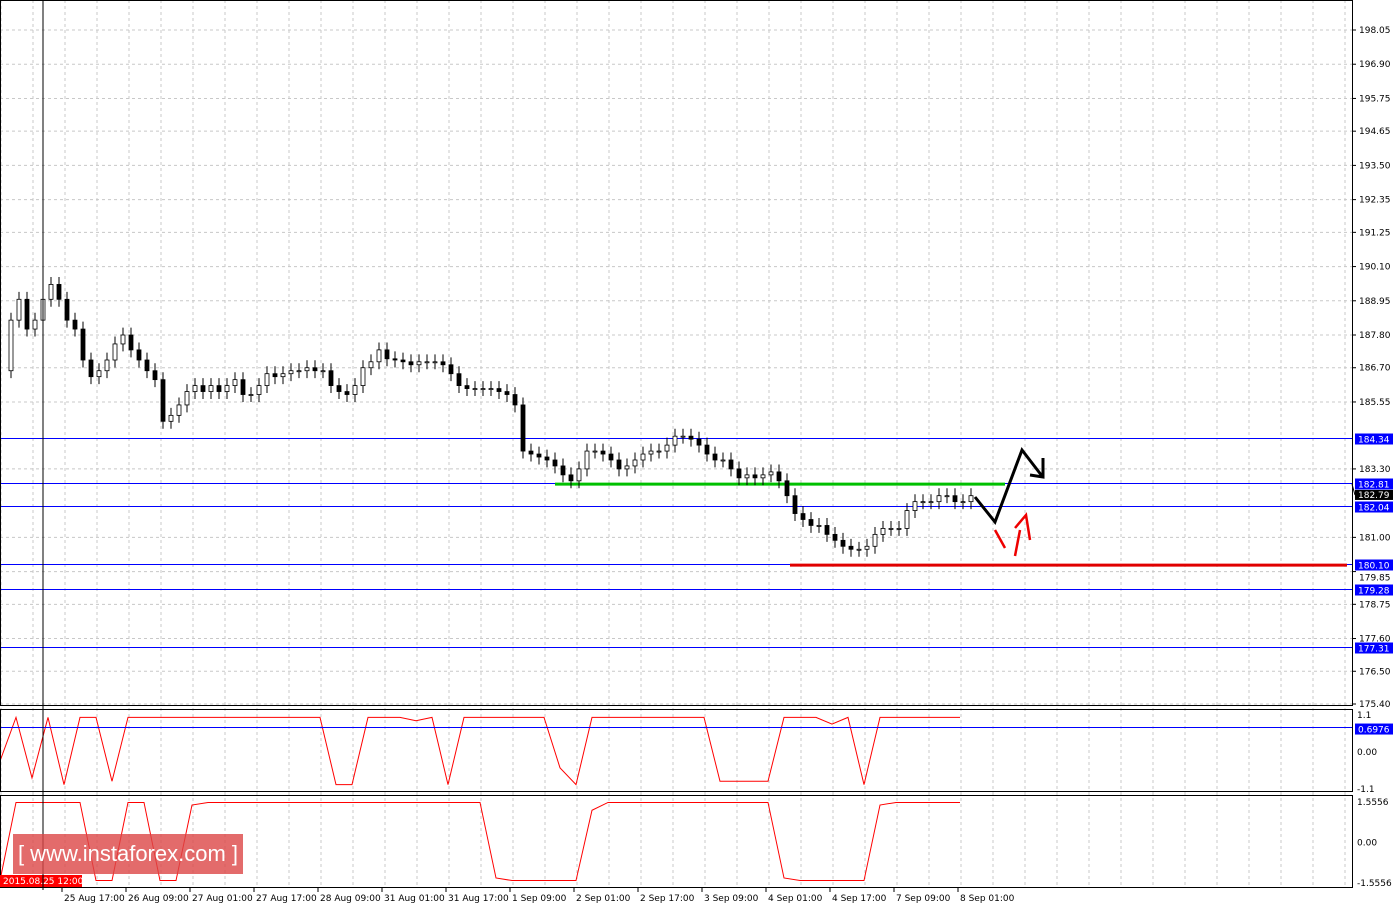  I want to click on price-tick-label: 176.50, so click(1375, 672).